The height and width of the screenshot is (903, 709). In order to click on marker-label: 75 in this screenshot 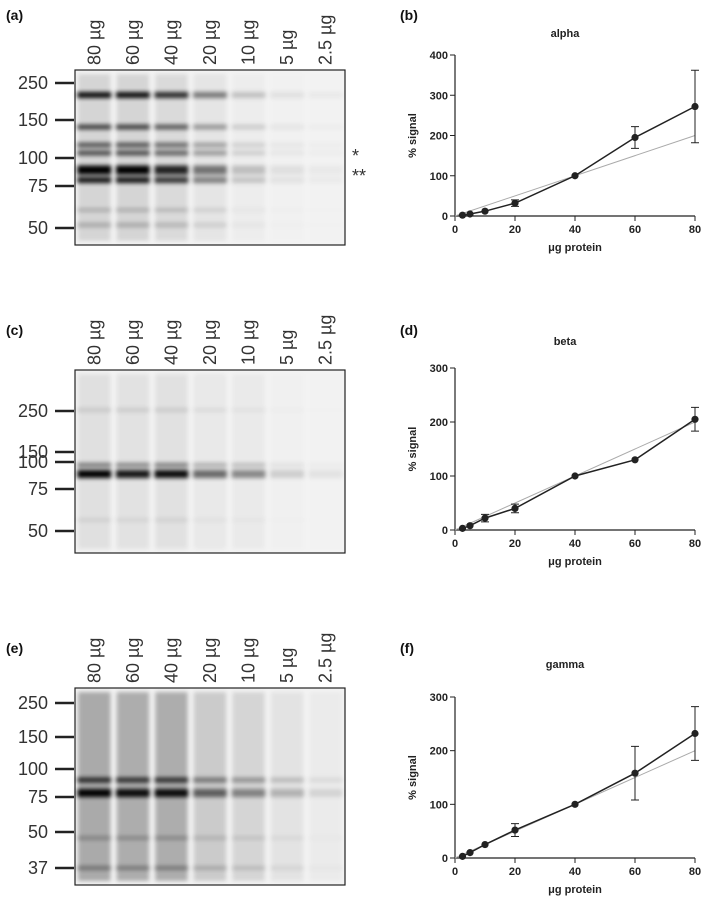, I will do `click(38, 797)`.